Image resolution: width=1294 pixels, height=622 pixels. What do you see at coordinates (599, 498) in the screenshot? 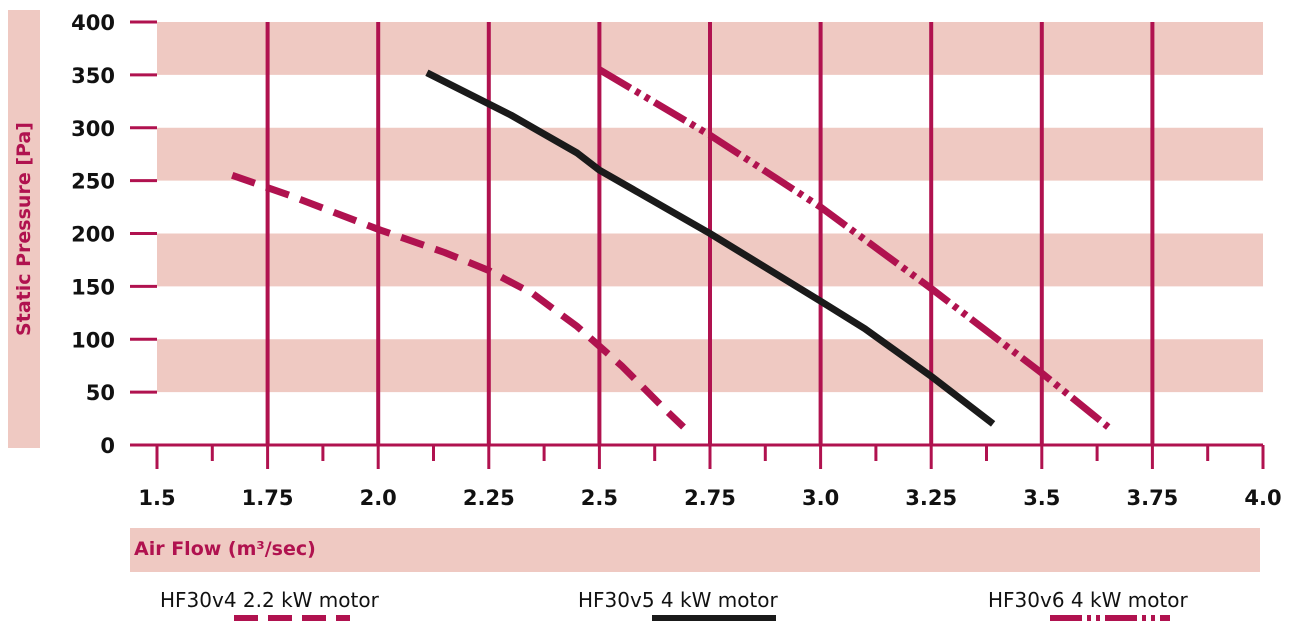
I see `x-tick-label-2.5: 2.5` at bounding box center [599, 498].